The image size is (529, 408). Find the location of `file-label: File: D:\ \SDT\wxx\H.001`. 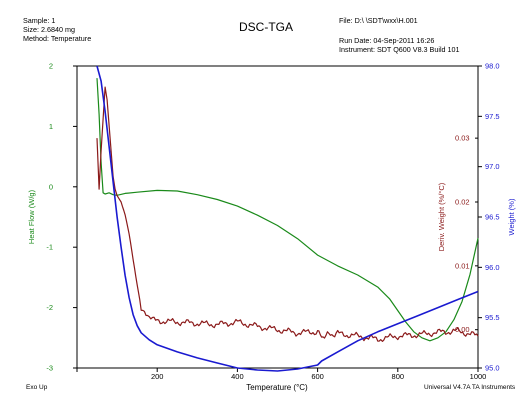

file-label: File: D:\ \SDT\wxx\H.001 is located at coordinates (378, 20).